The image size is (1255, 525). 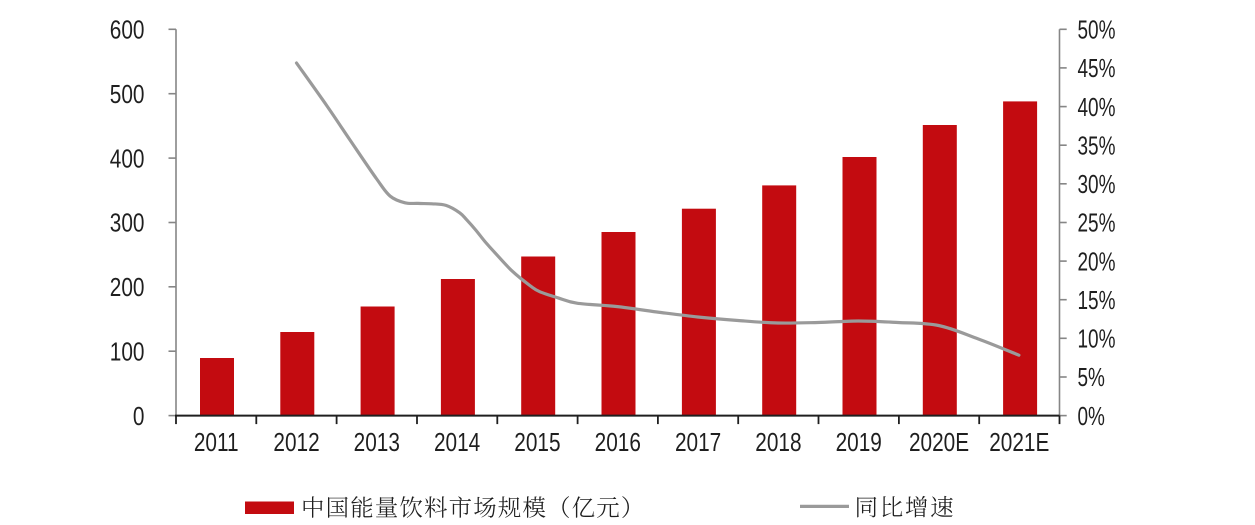 What do you see at coordinates (216, 442) in the screenshot?
I see `svg-text: 2011` at bounding box center [216, 442].